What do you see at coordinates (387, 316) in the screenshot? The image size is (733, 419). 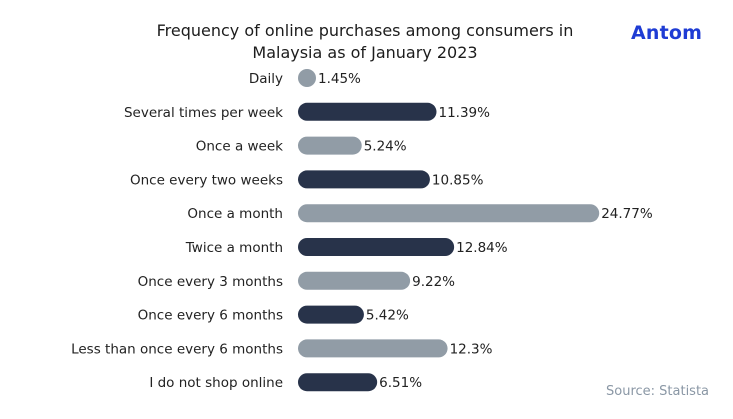 I see `value-label: 5.42%` at bounding box center [387, 316].